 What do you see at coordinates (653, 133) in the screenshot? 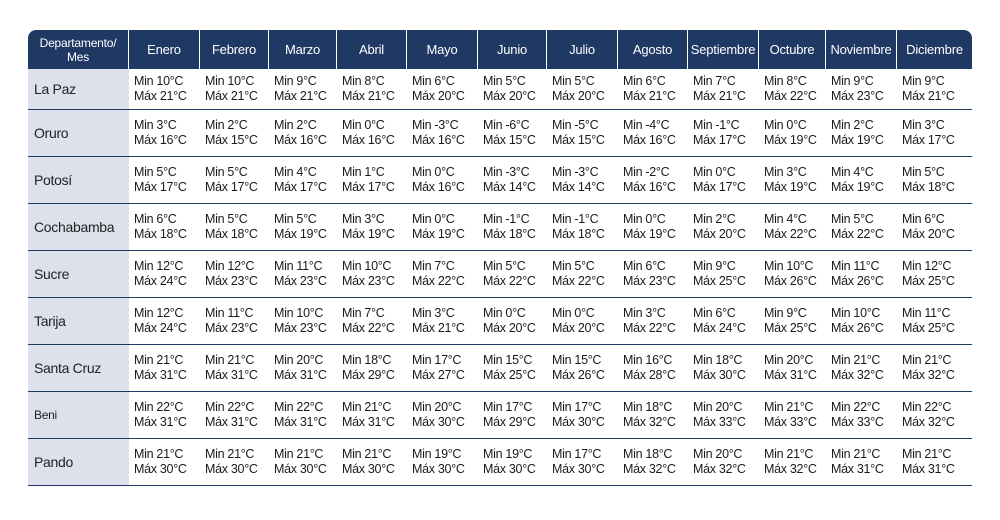
I see `temperature-cell: Min -4°C Máx 16°C` at bounding box center [653, 133].